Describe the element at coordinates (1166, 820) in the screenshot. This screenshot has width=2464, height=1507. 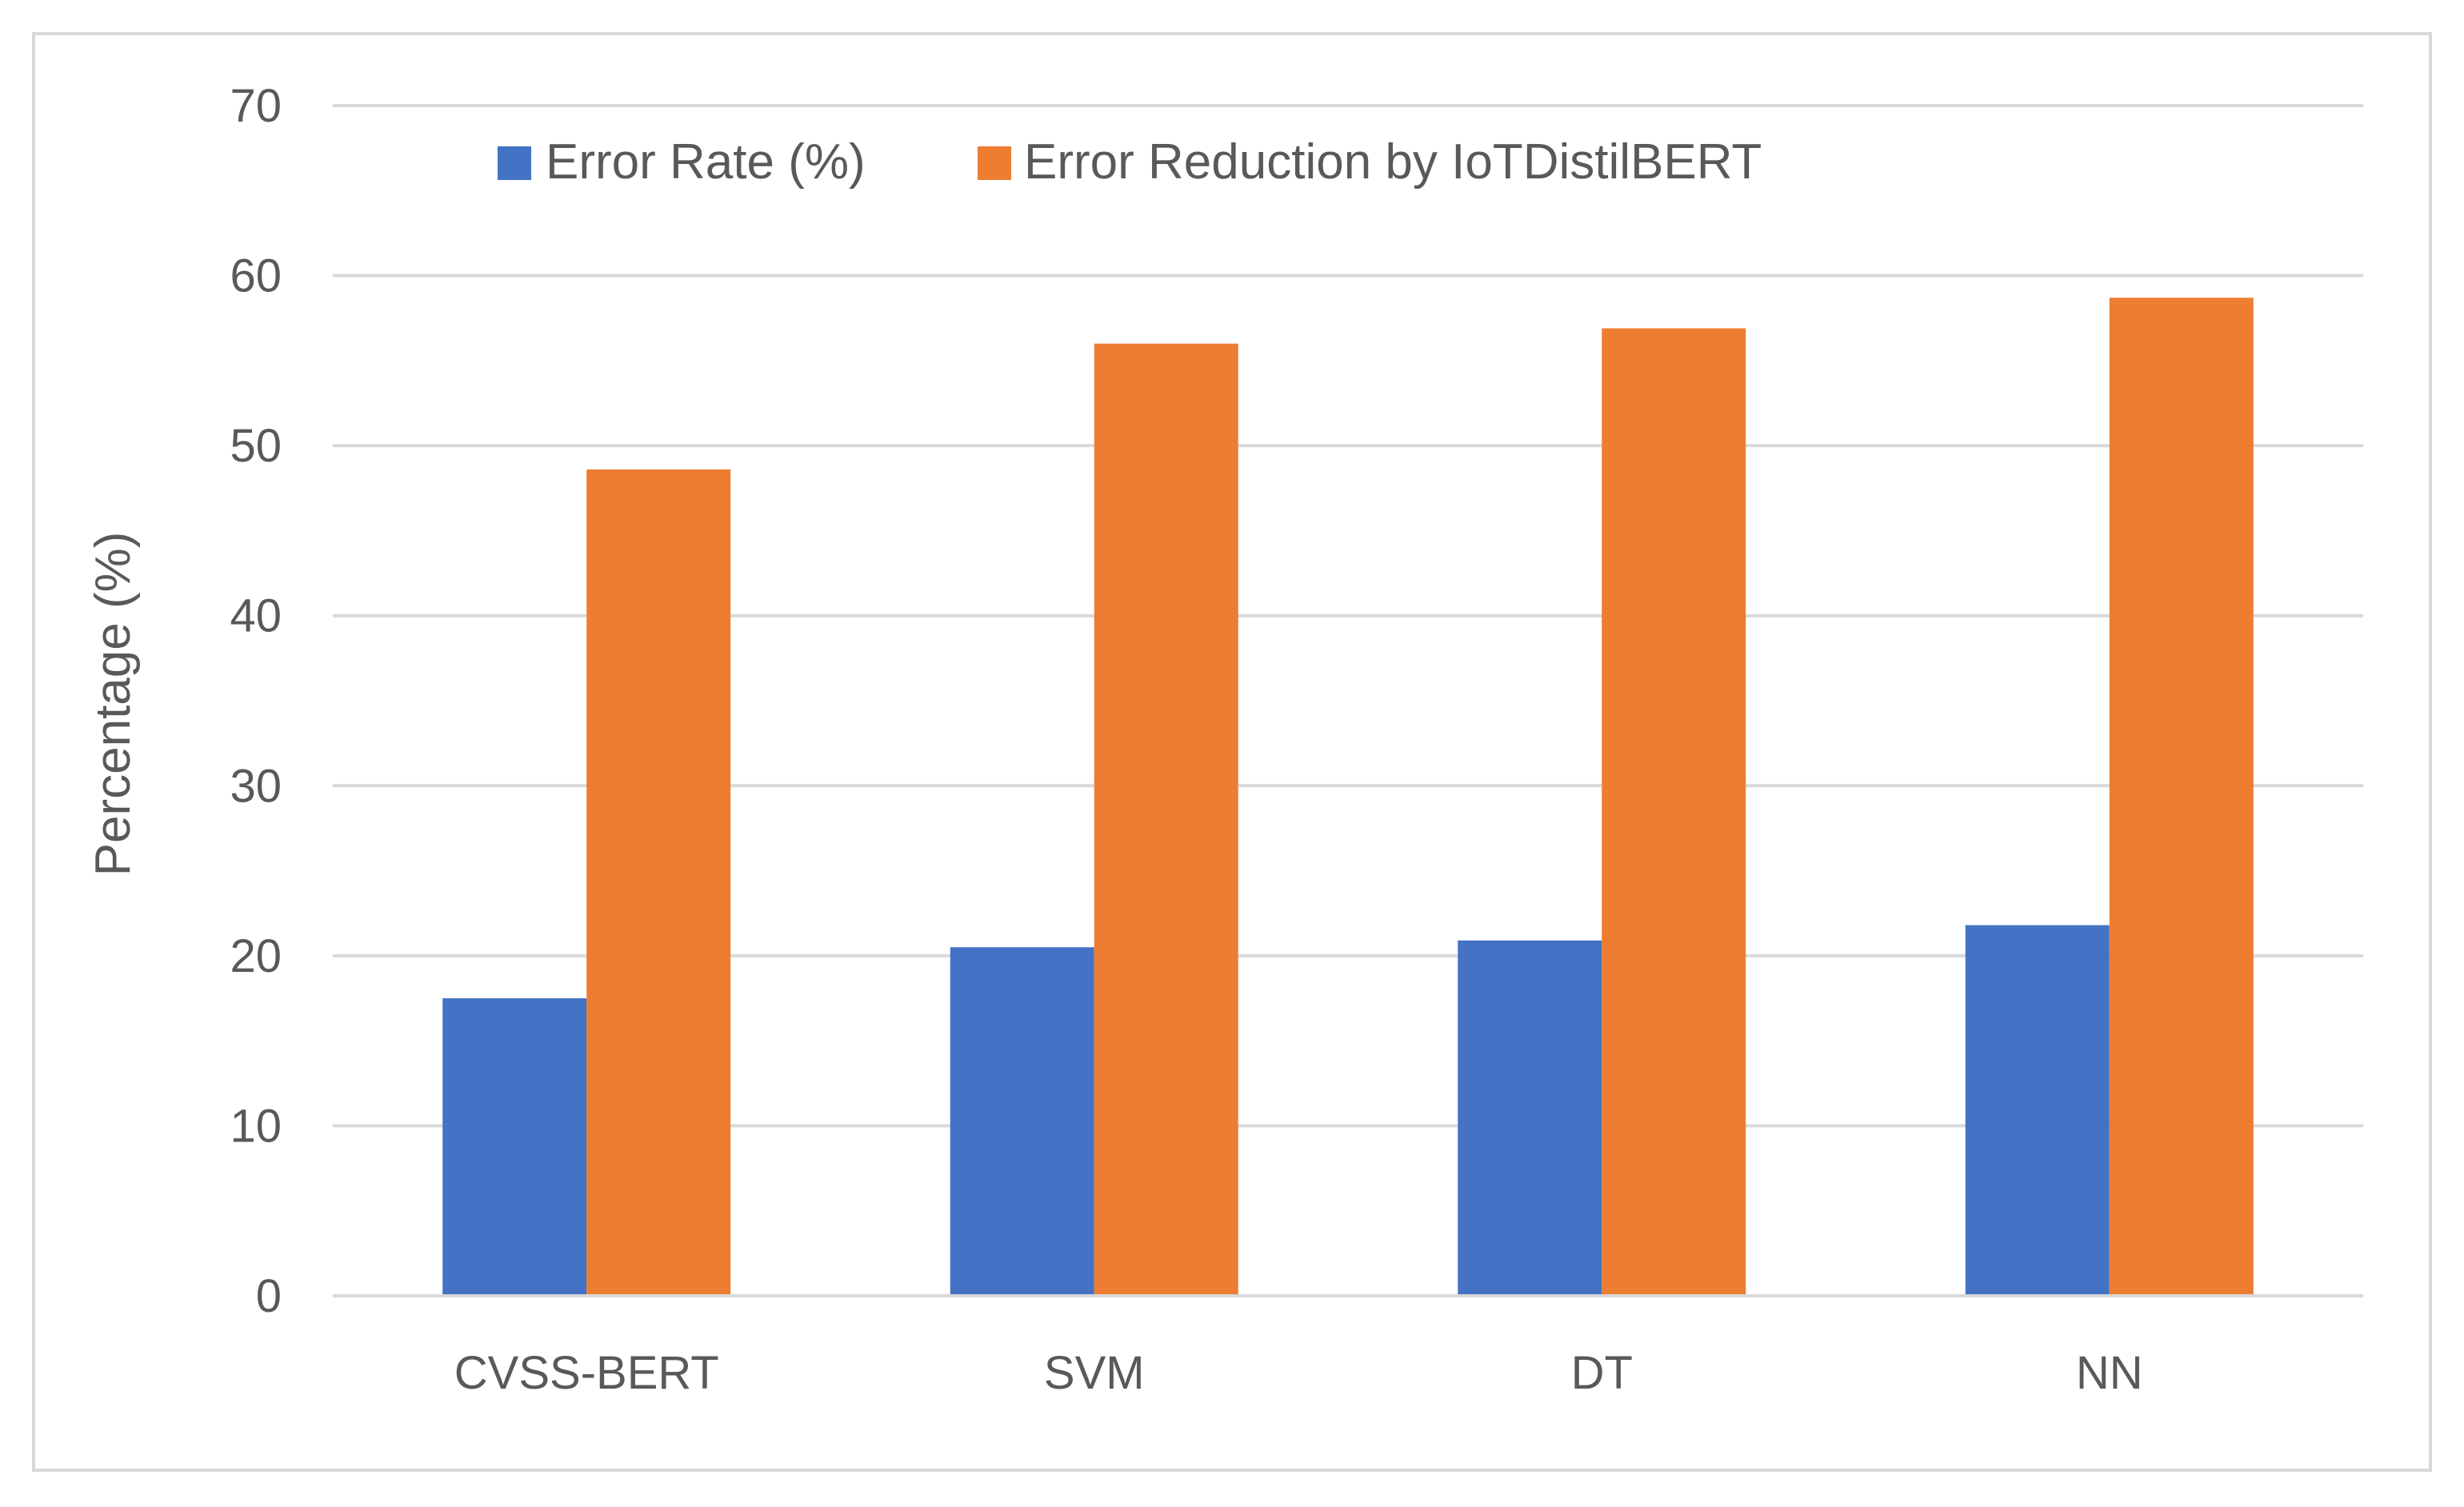
I see `bar-error-reduction-svm` at that location.